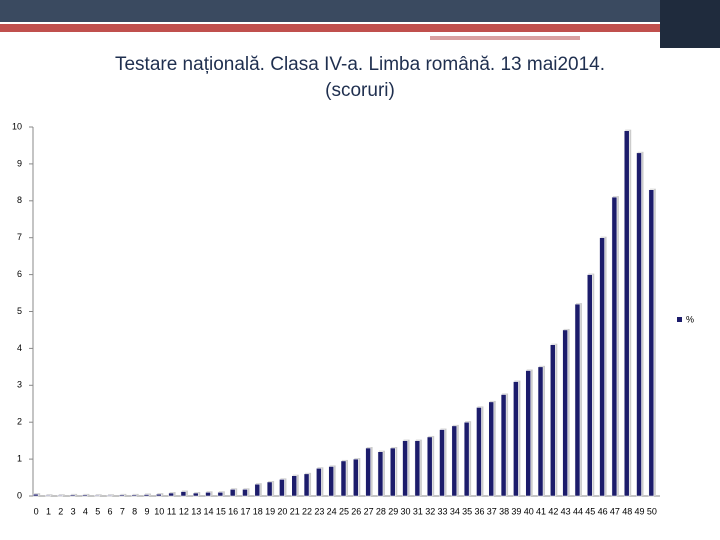  I want to click on x-tick-label: 27, so click(369, 511).